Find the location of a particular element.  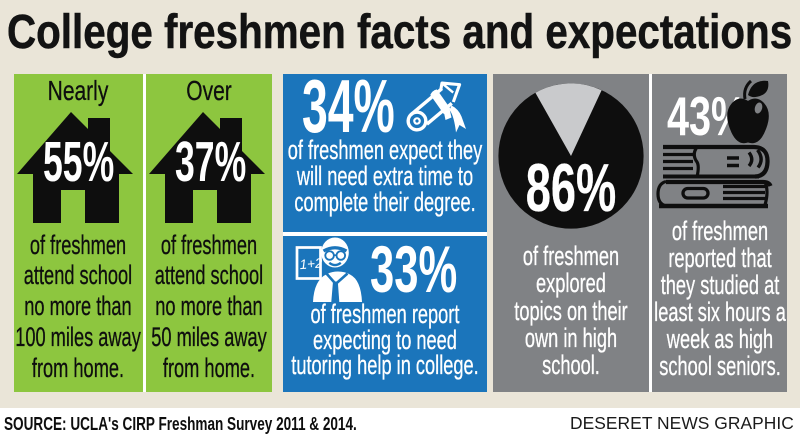

svg-text: 1+2 is located at coordinates (311, 263).